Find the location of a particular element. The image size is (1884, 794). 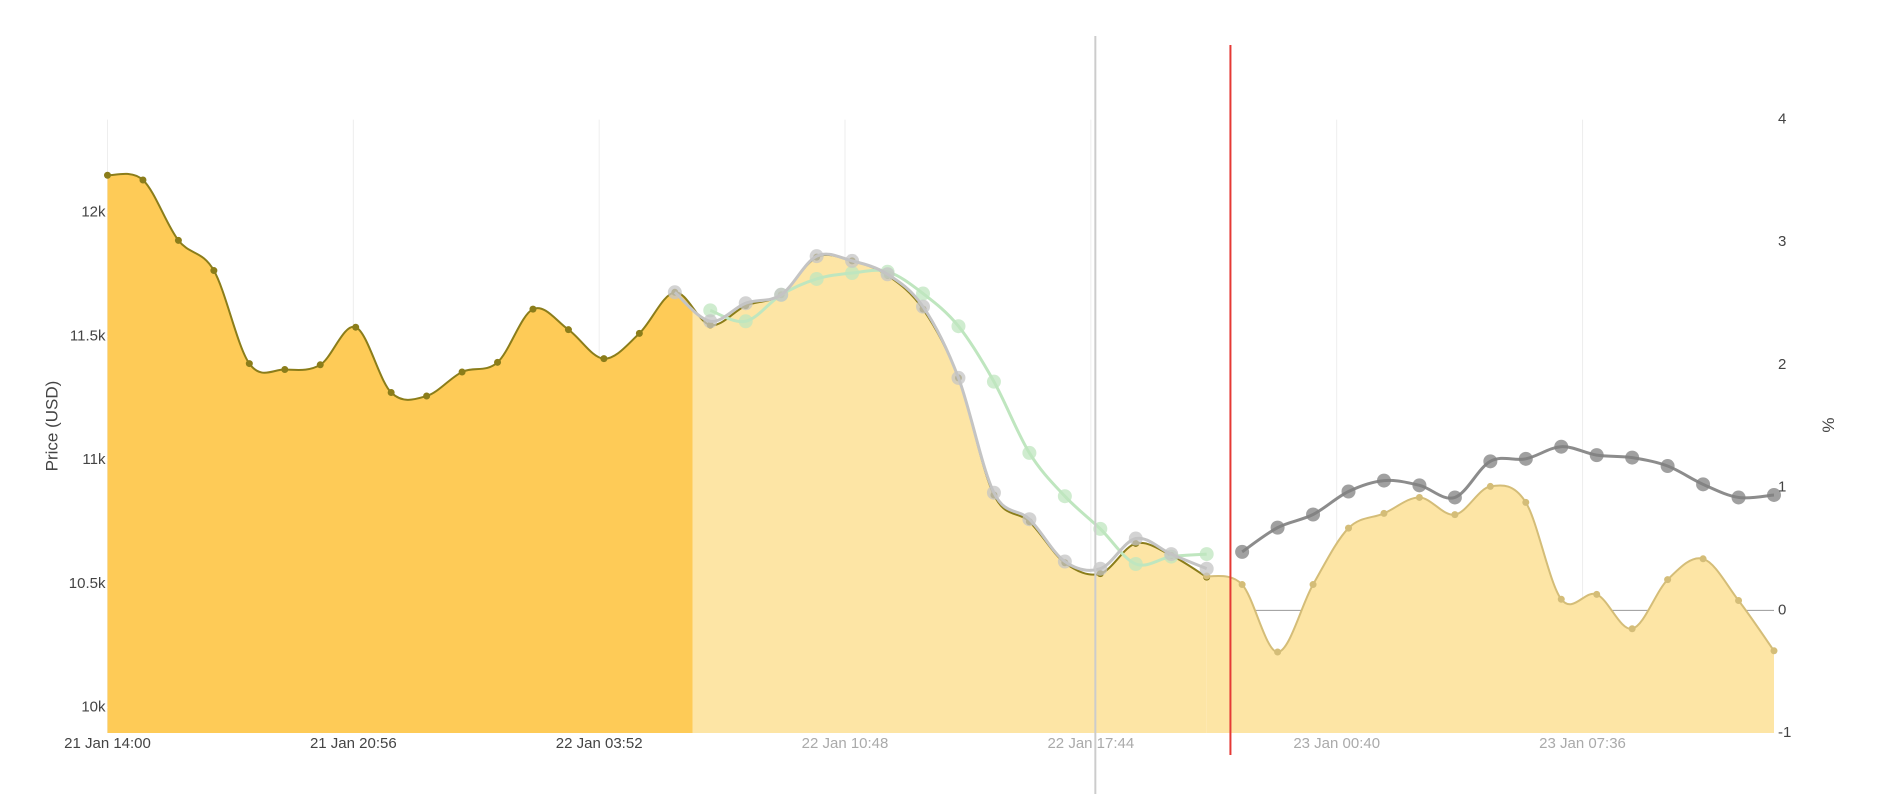

y2-tick-label: 0 is located at coordinates (1782, 609).